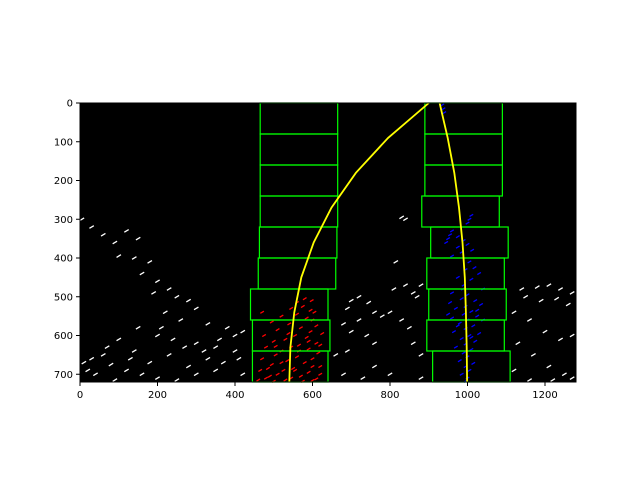 This screenshot has height=480, width=640. What do you see at coordinates (63, 297) in the screenshot?
I see `y-tick-label: 500` at bounding box center [63, 297].